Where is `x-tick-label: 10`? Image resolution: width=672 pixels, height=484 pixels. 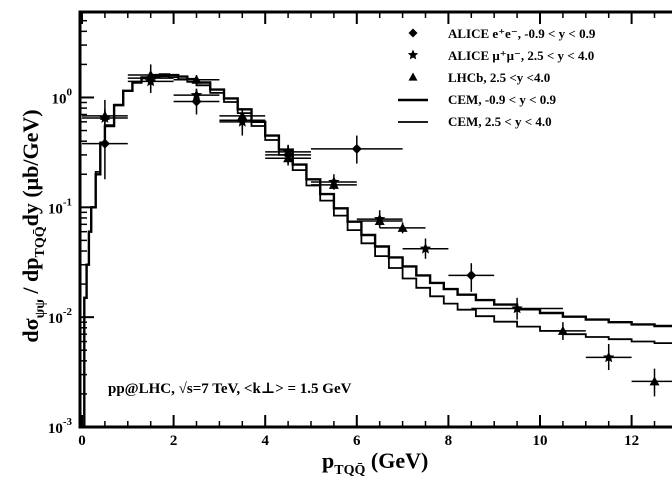 x-tick-label: 10 is located at coordinates (540, 441).